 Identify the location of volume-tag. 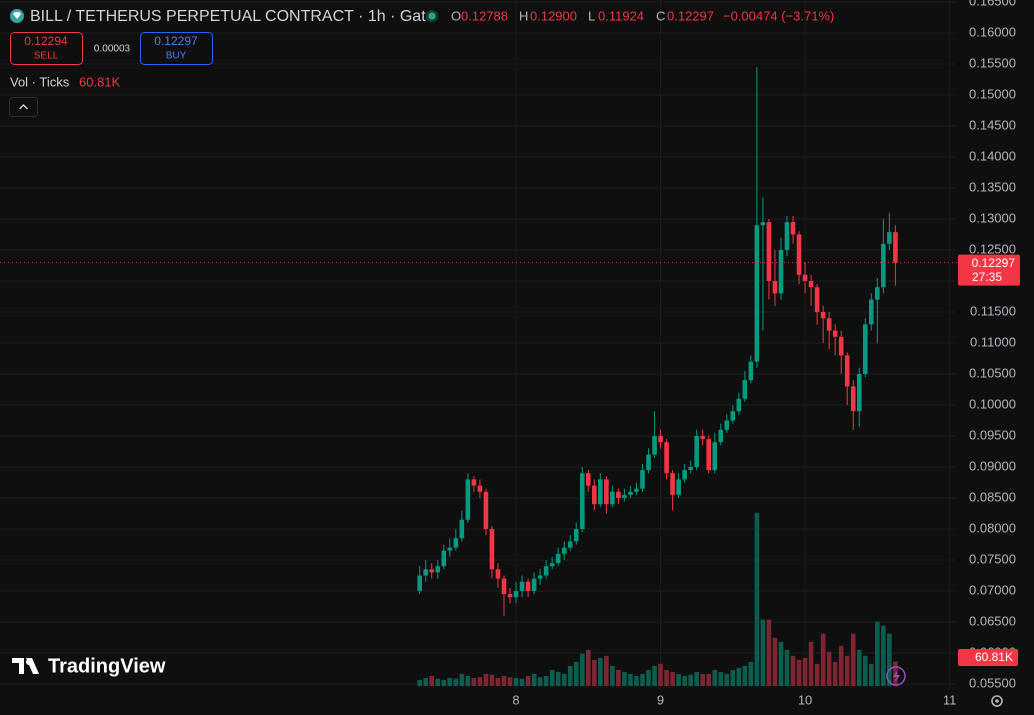
(988, 657).